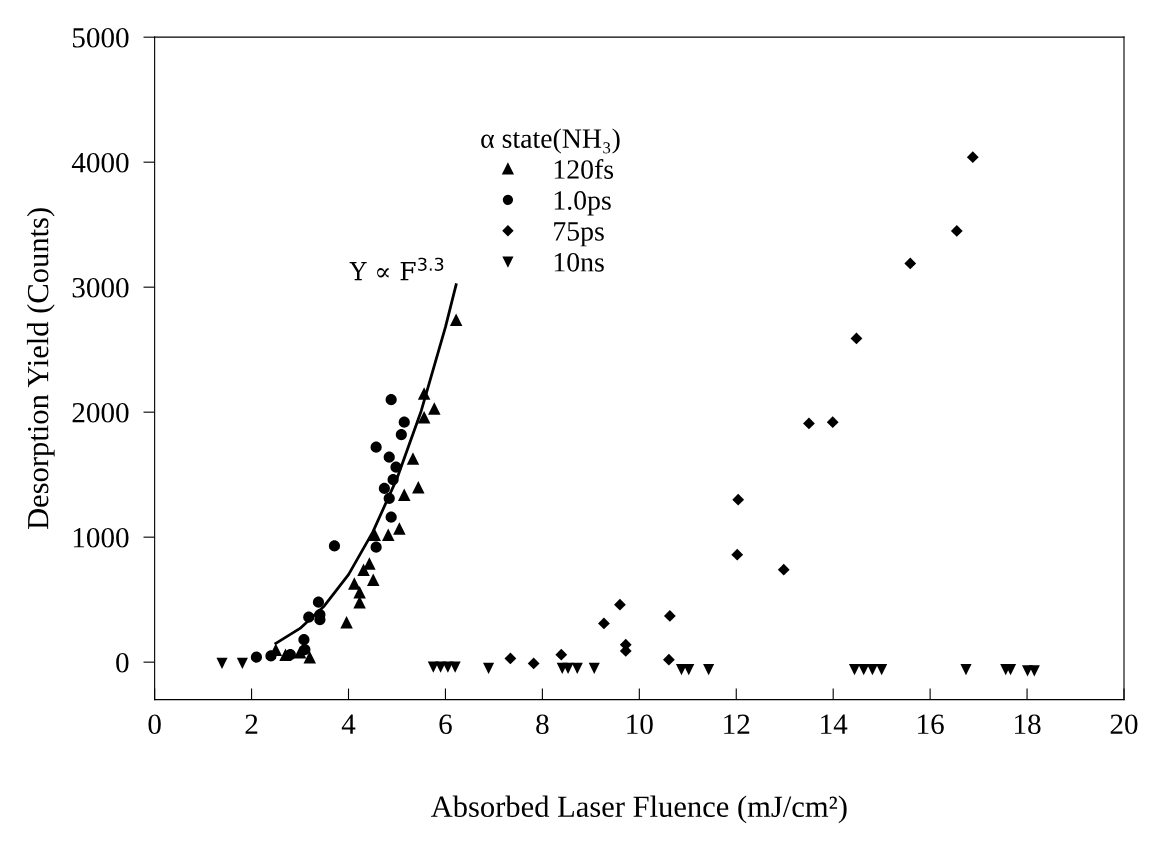 This screenshot has height=845, width=1154. Describe the element at coordinates (100, 287) in the screenshot. I see `y-tick-label: 3000` at that location.